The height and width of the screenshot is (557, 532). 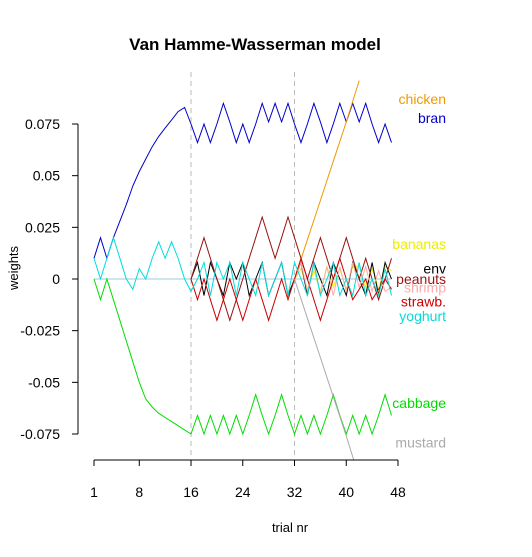 What do you see at coordinates (327, 180) in the screenshot?
I see `series-line-chicken` at bounding box center [327, 180].